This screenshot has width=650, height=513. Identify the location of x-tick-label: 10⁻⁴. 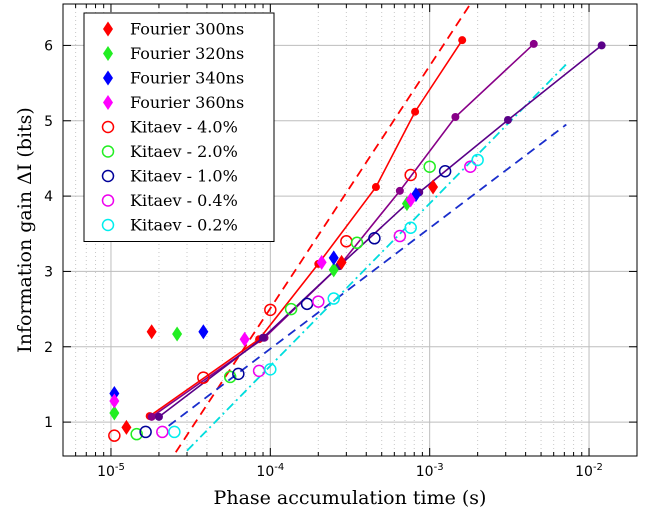
(270, 471).